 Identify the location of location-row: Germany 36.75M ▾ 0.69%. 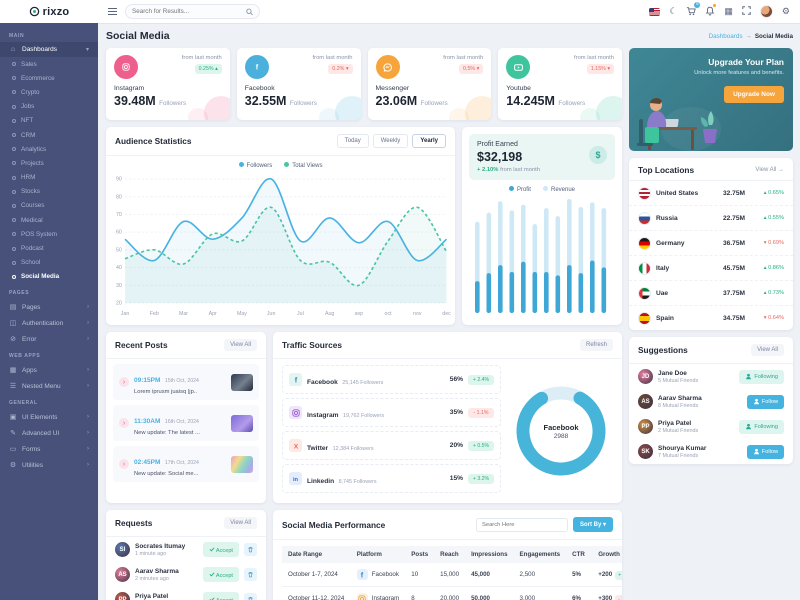
(711, 243).